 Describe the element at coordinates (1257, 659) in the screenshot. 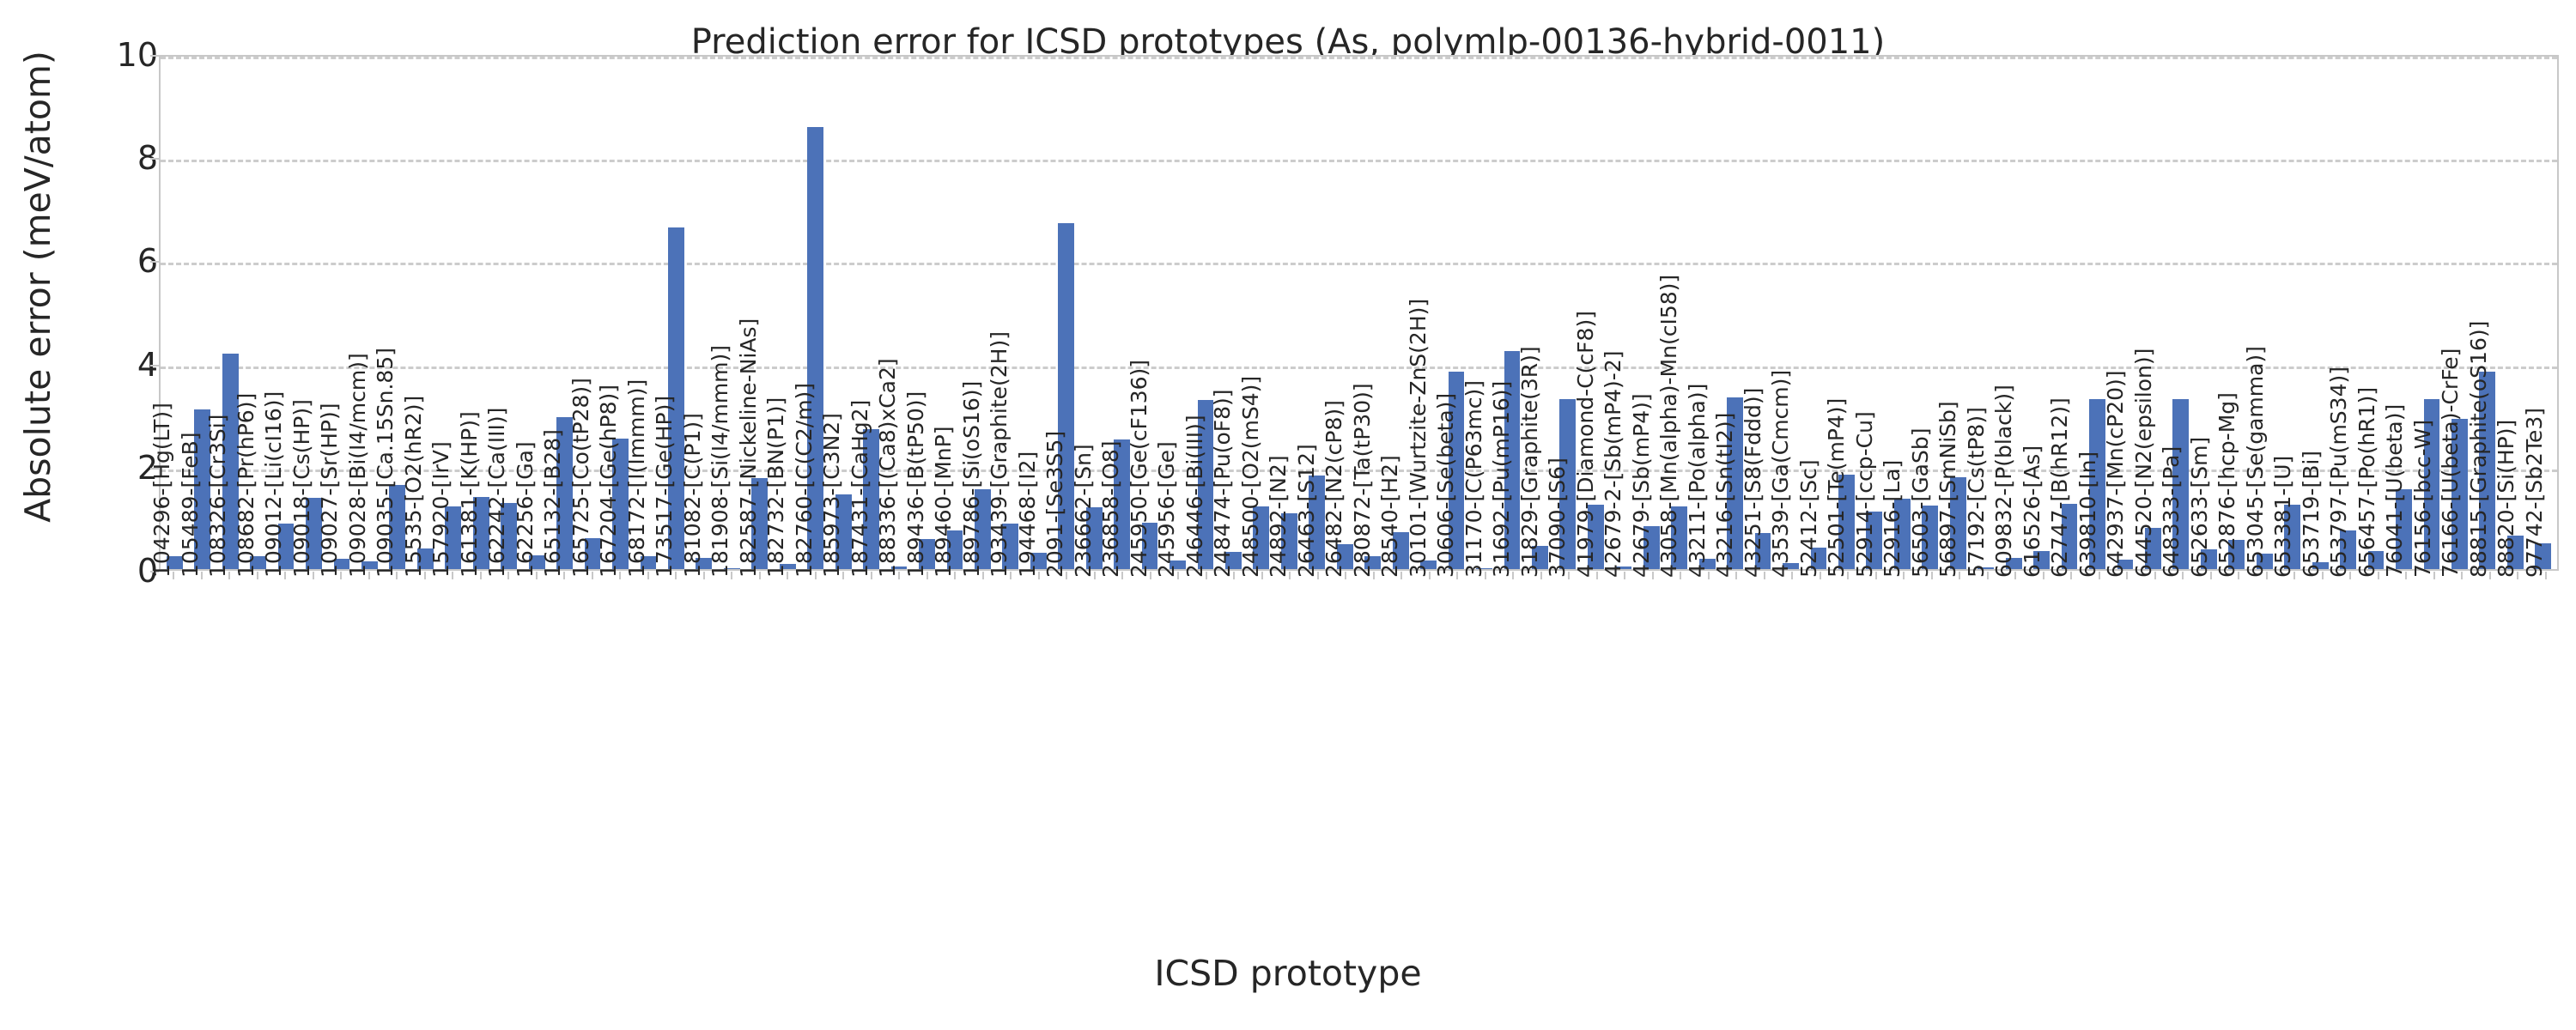

I see `x-tick-slot: 248500-[O2(mS4)]` at that location.